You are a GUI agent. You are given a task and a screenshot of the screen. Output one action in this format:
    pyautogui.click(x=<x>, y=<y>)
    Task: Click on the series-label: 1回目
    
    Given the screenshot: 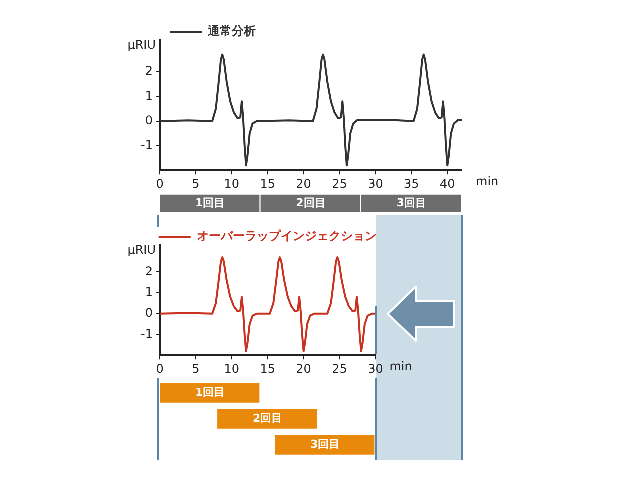 What is the action you would take?
    pyautogui.click(x=211, y=203)
    